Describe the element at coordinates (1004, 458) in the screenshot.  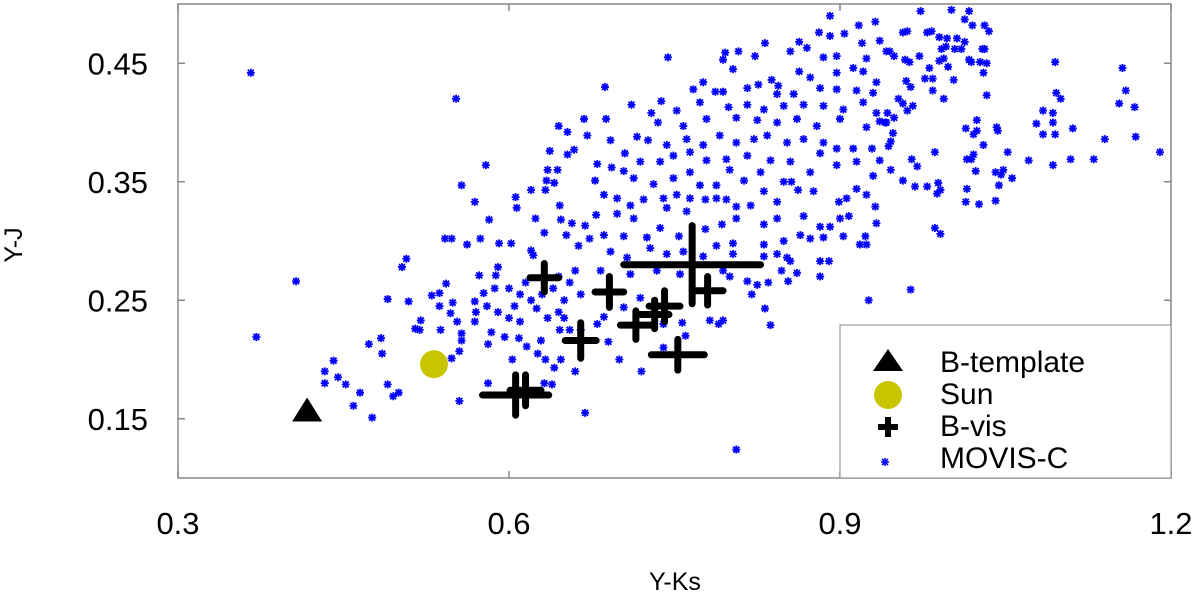
I see `legend-label-movis-c: MOVIS-C` at that location.